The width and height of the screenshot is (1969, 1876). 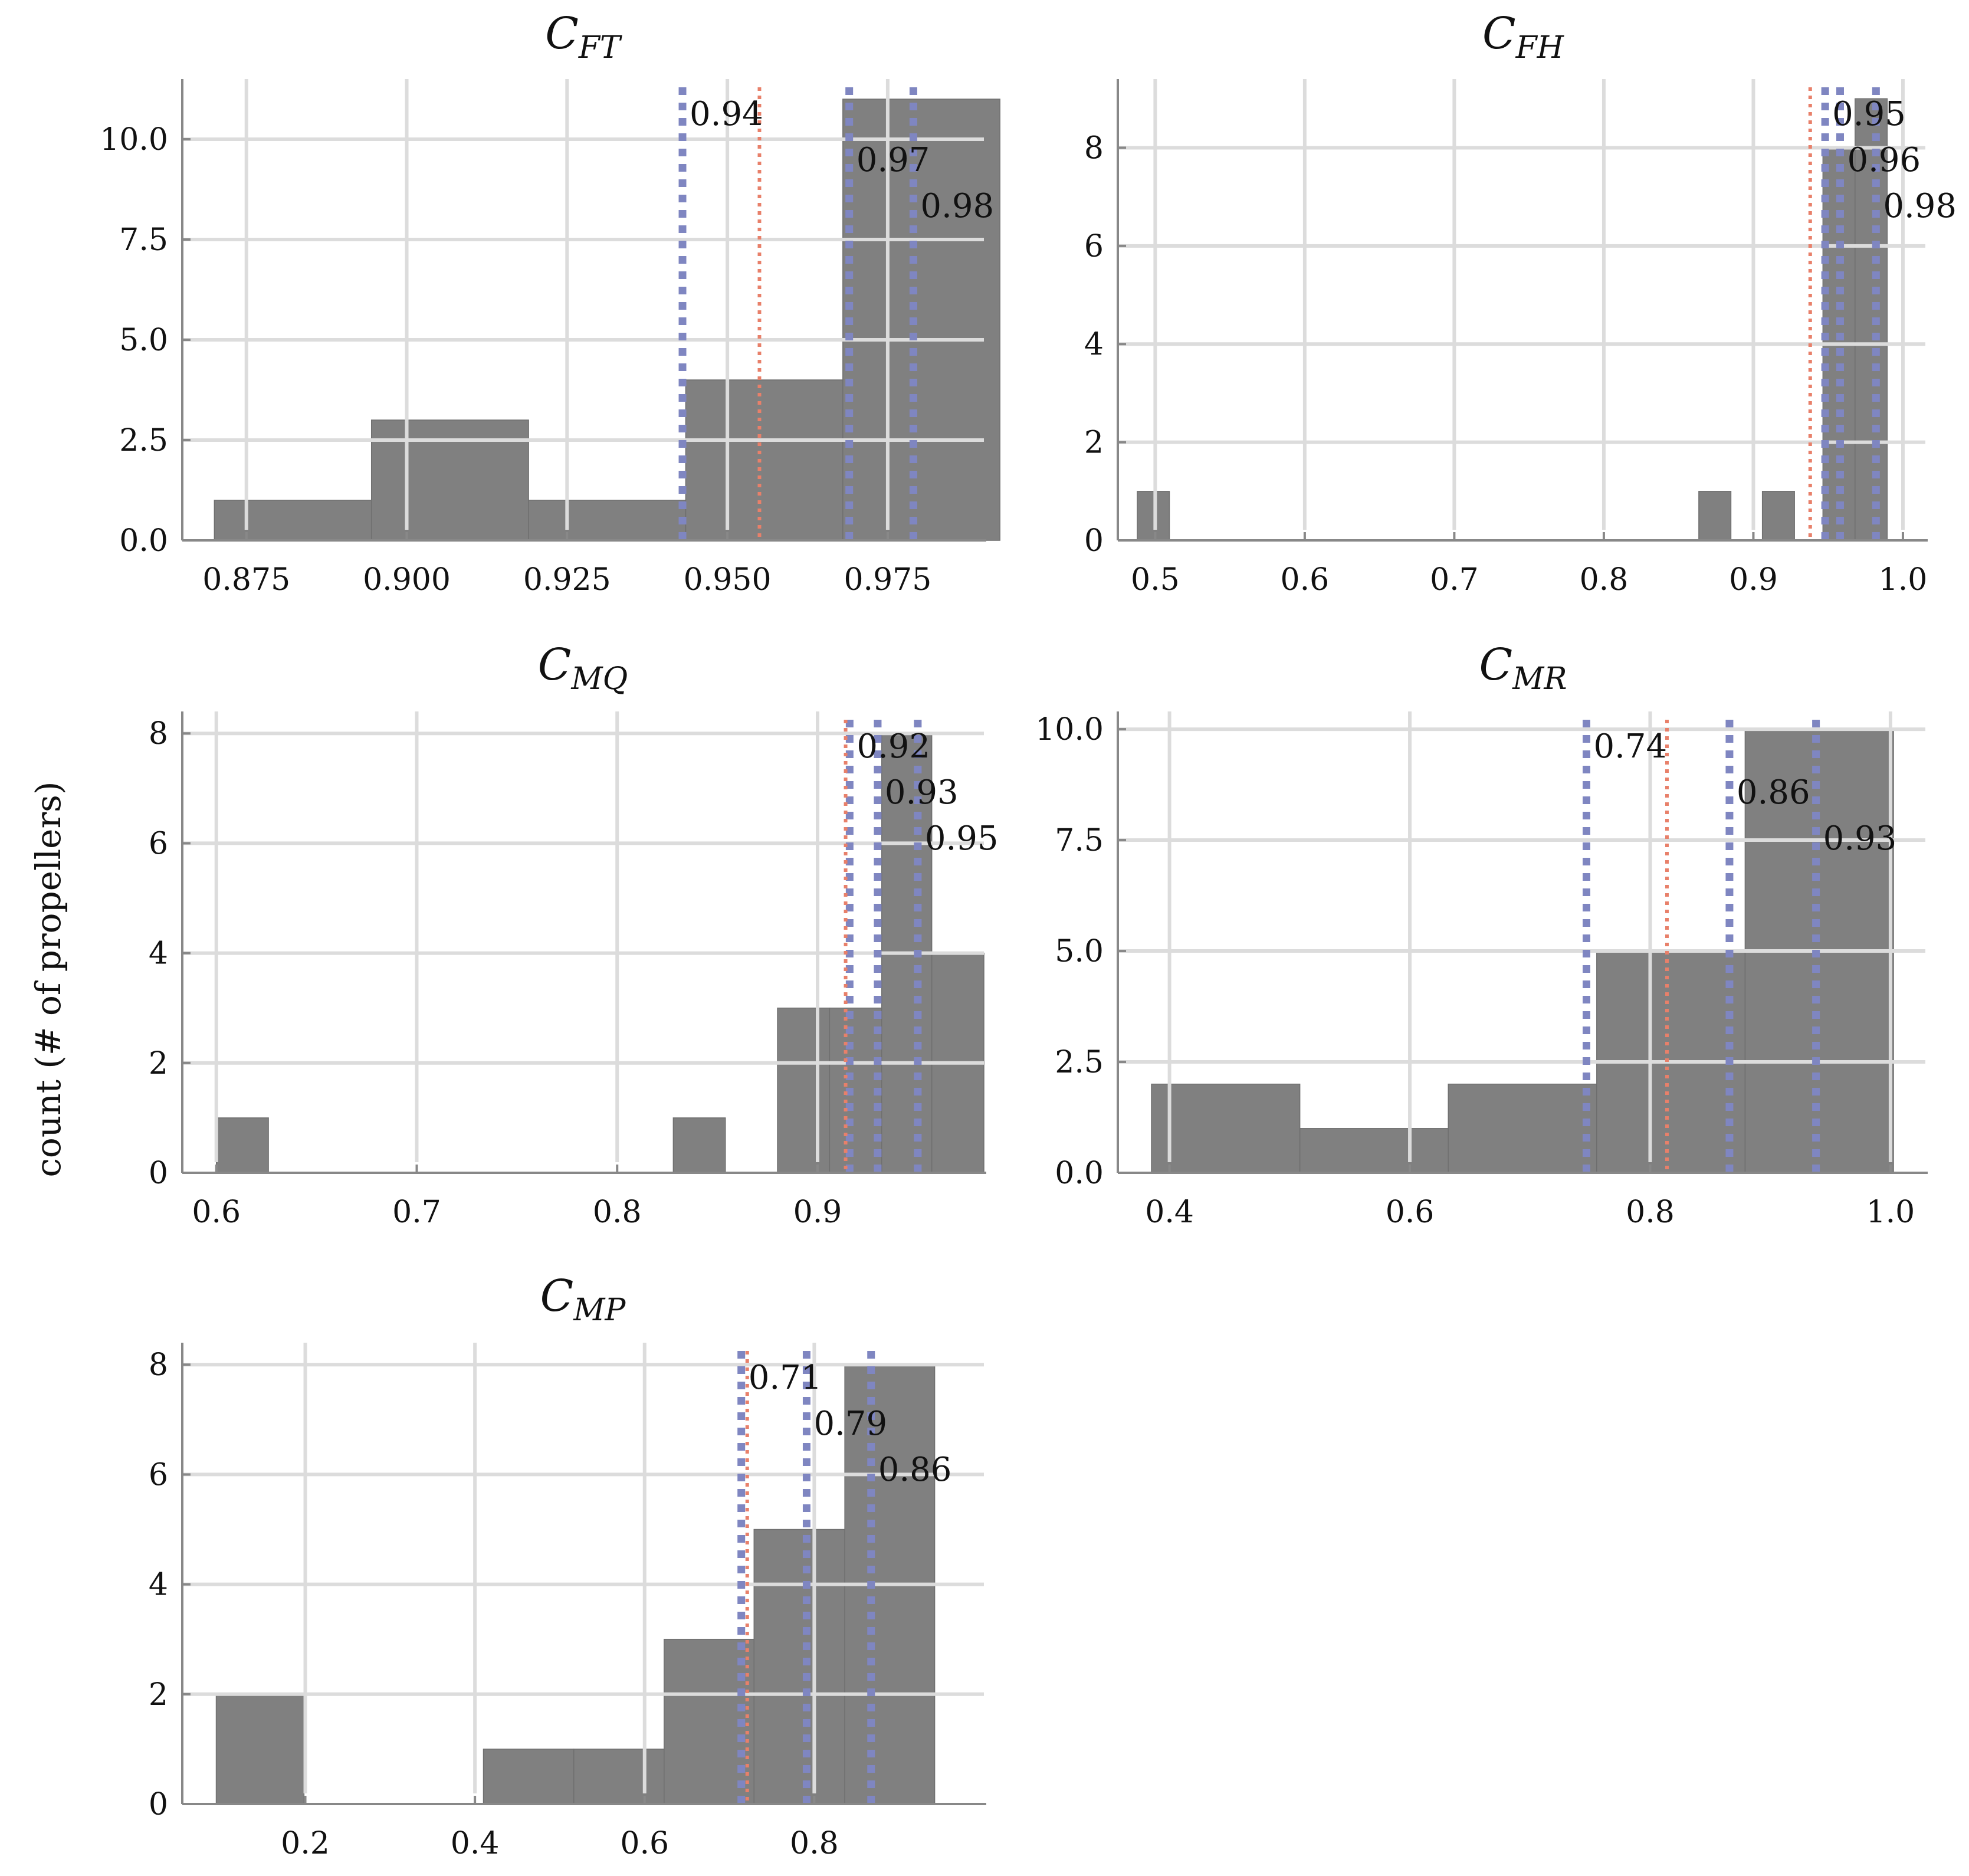 What do you see at coordinates (567, 1566) in the screenshot?
I see `histogram-panel-mp: 0 2 4 6 8 0.2 0.4 0.6 0.8 CMP 0.71 0.79 0.86` at bounding box center [567, 1566].